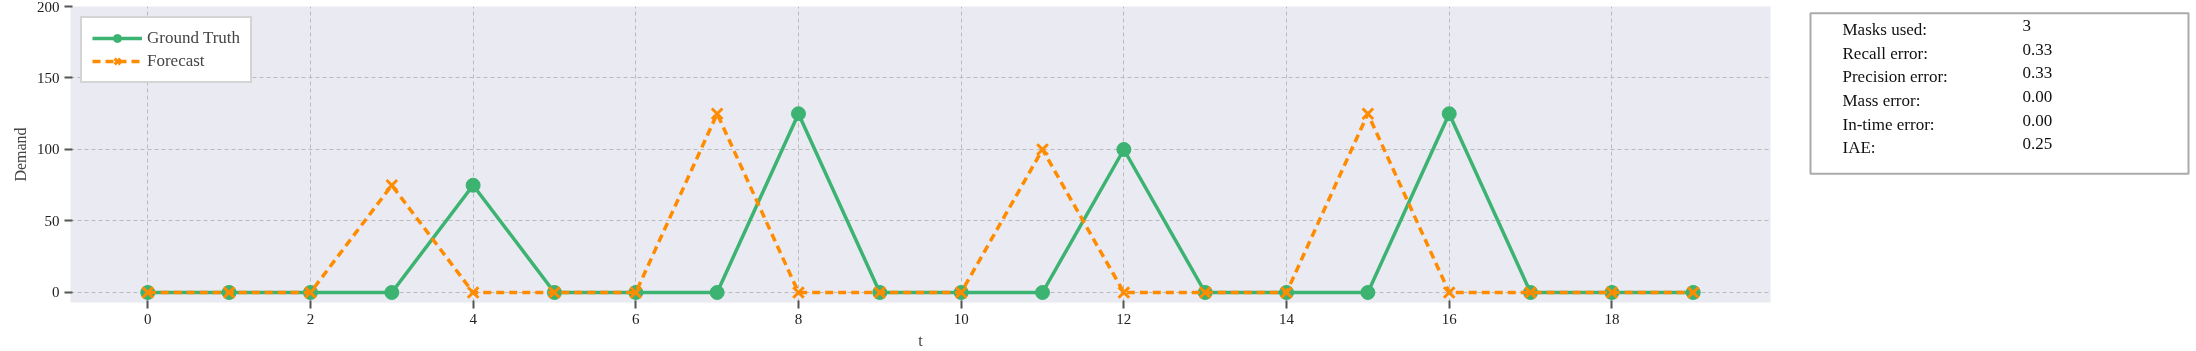 The width and height of the screenshot is (2196, 351). I want to click on text: In-time error:, so click(1888, 124).